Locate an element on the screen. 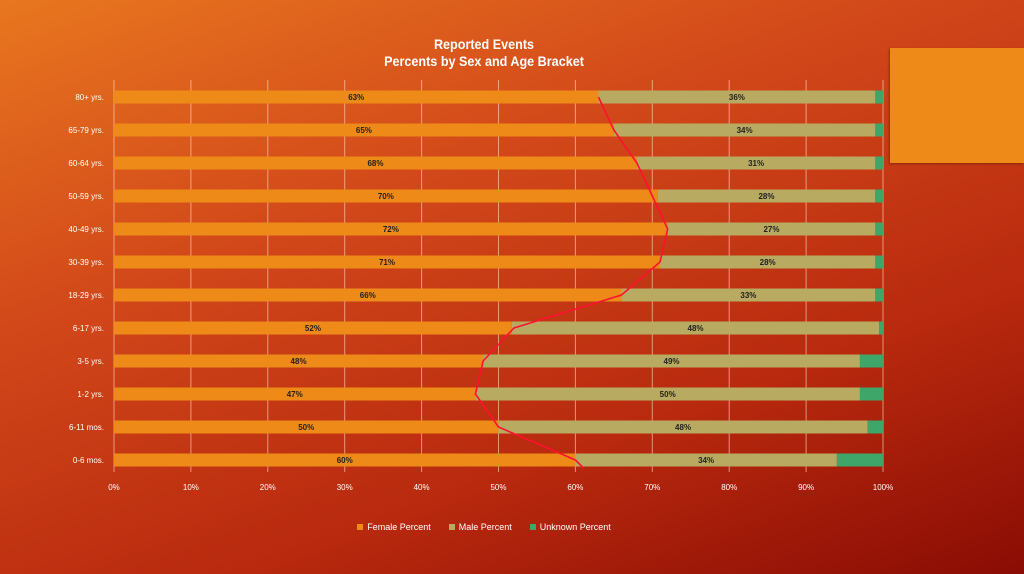 The image size is (1024, 574). data-label: 66% is located at coordinates (368, 295).